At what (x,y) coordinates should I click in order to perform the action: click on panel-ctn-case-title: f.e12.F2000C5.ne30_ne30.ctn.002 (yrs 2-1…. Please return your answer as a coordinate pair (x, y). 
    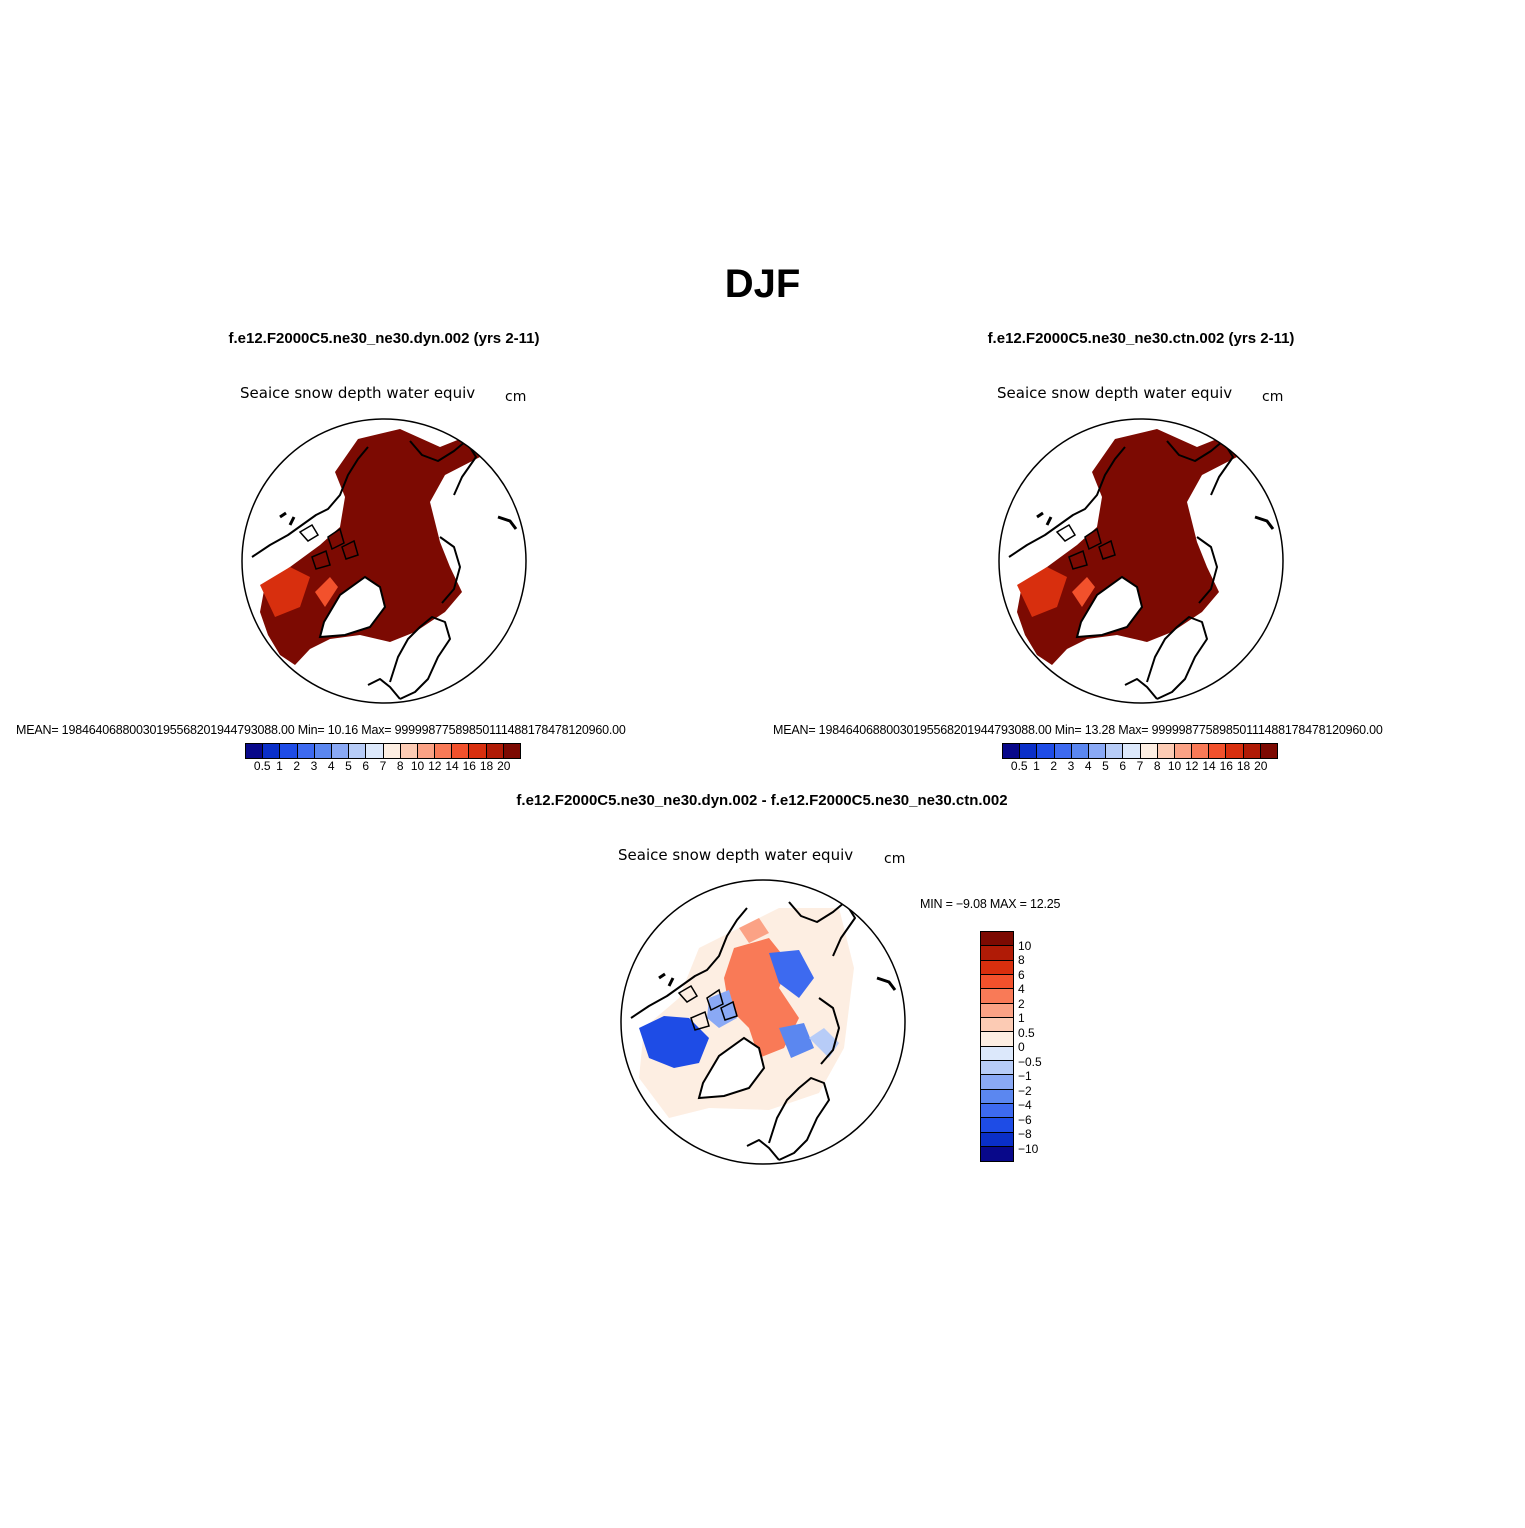
    Looking at the image, I should click on (1141, 338).